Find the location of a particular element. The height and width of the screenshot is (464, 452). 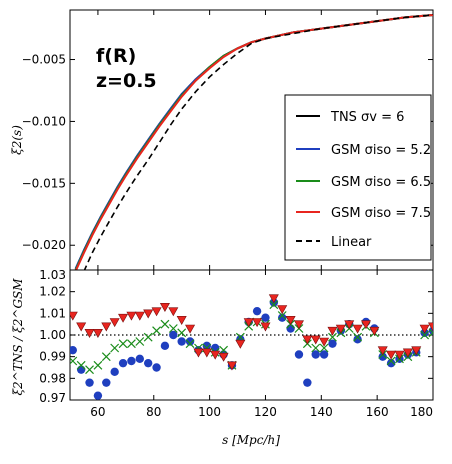

bottom-y-tick-label: 1.02 is located at coordinates (52, 292).